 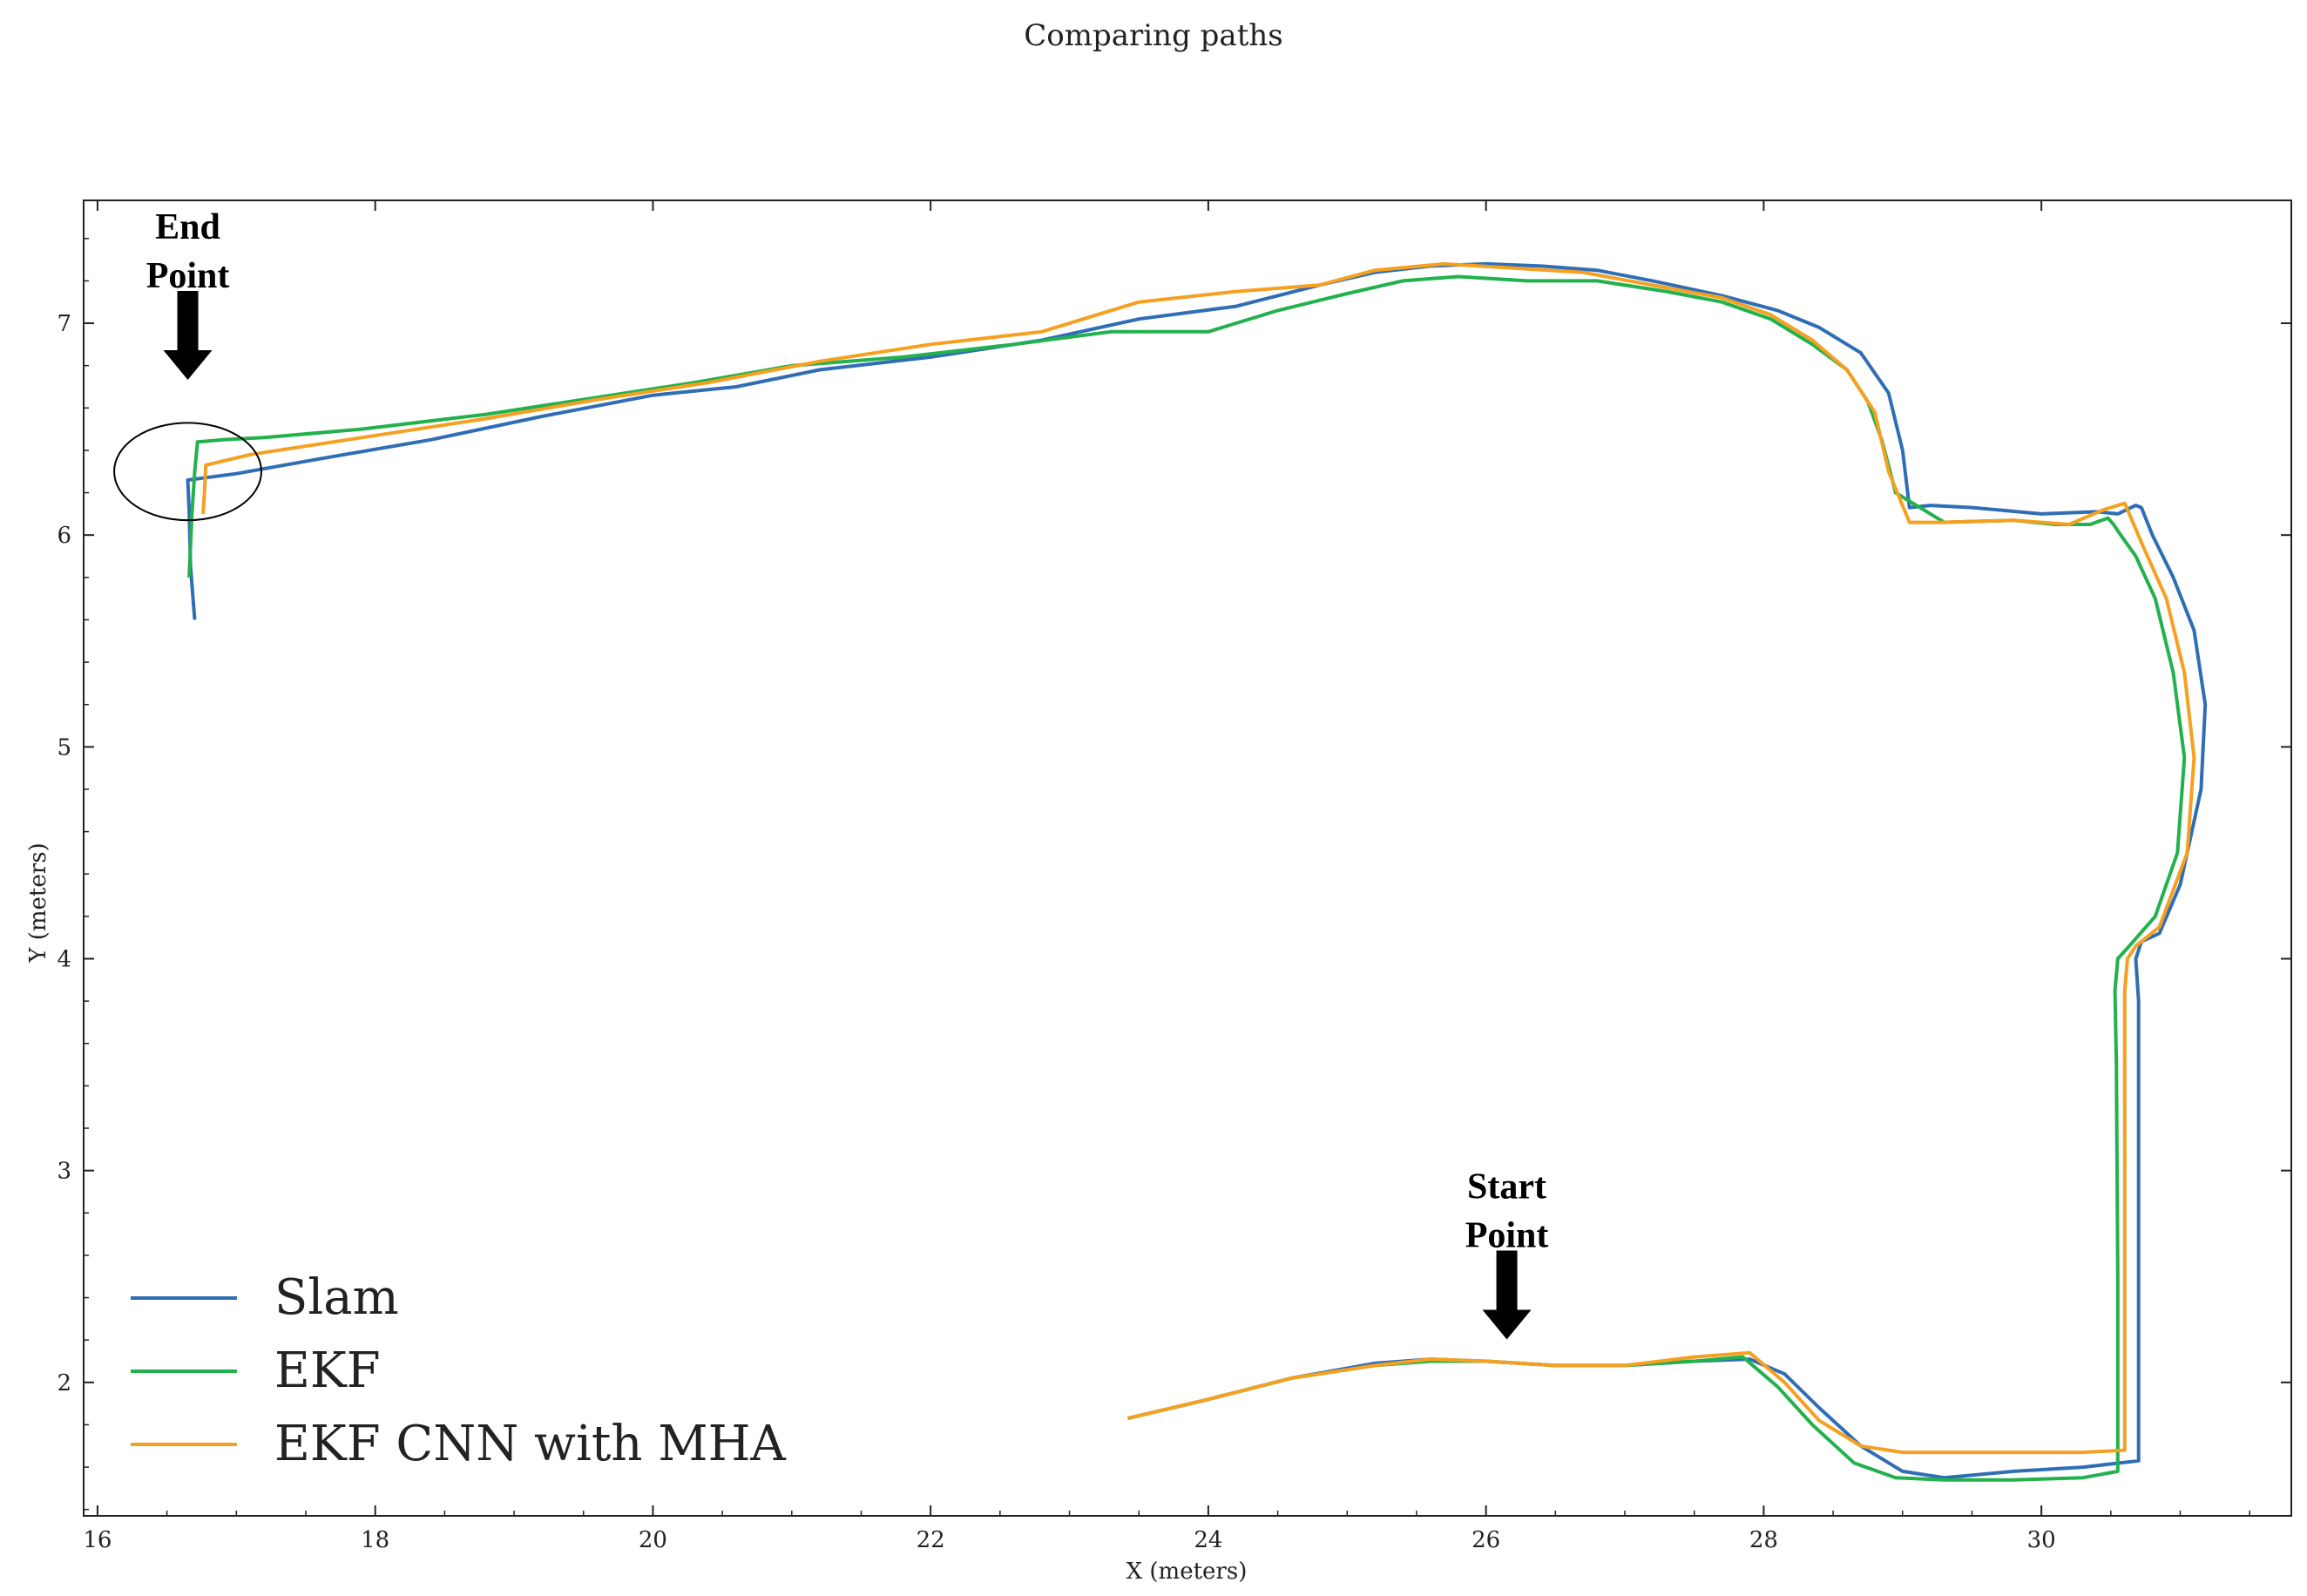 I want to click on y-tick-label: 2, so click(x=64, y=1383).